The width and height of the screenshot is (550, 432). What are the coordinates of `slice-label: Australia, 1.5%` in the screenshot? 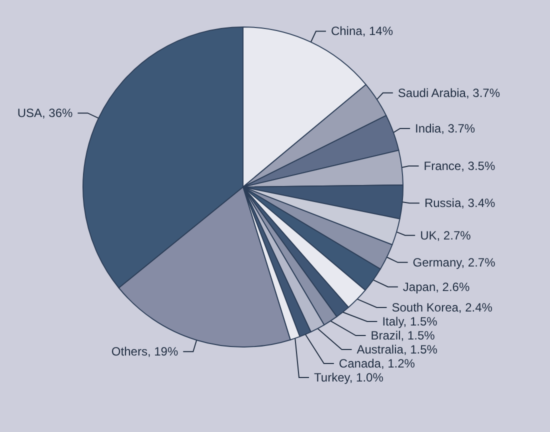 It's located at (397, 349).